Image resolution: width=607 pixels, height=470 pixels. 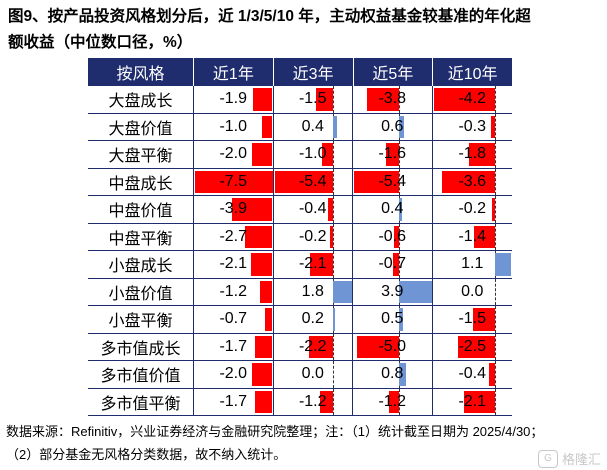 I want to click on table-row: 小盘价值 -1.2 1.8 3.9 0.0, so click(x=300, y=292).